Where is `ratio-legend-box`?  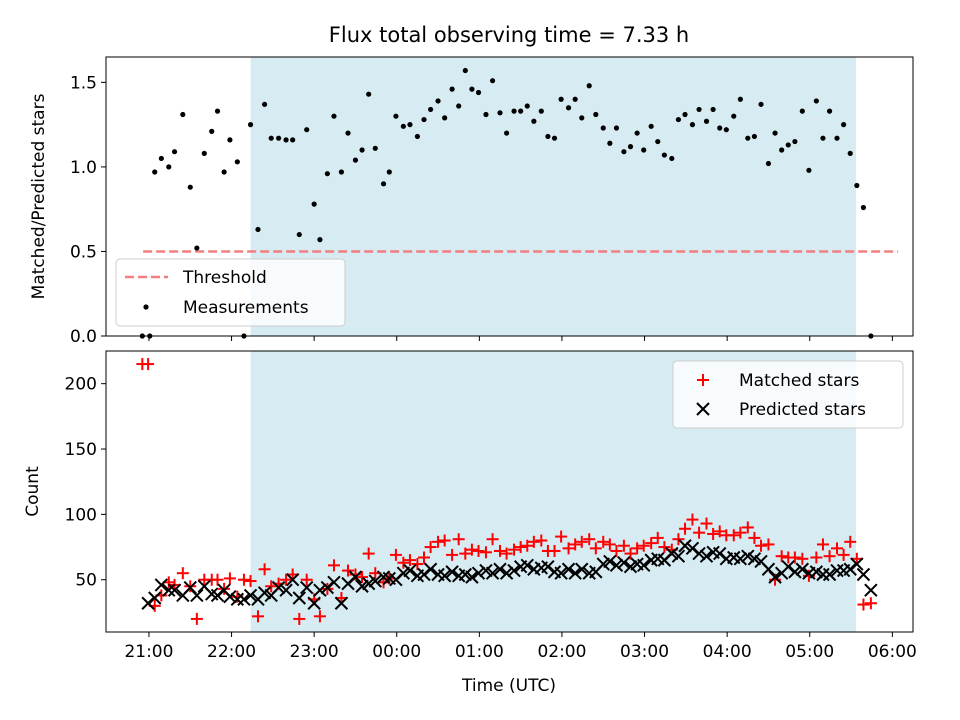
ratio-legend-box is located at coordinates (230, 292).